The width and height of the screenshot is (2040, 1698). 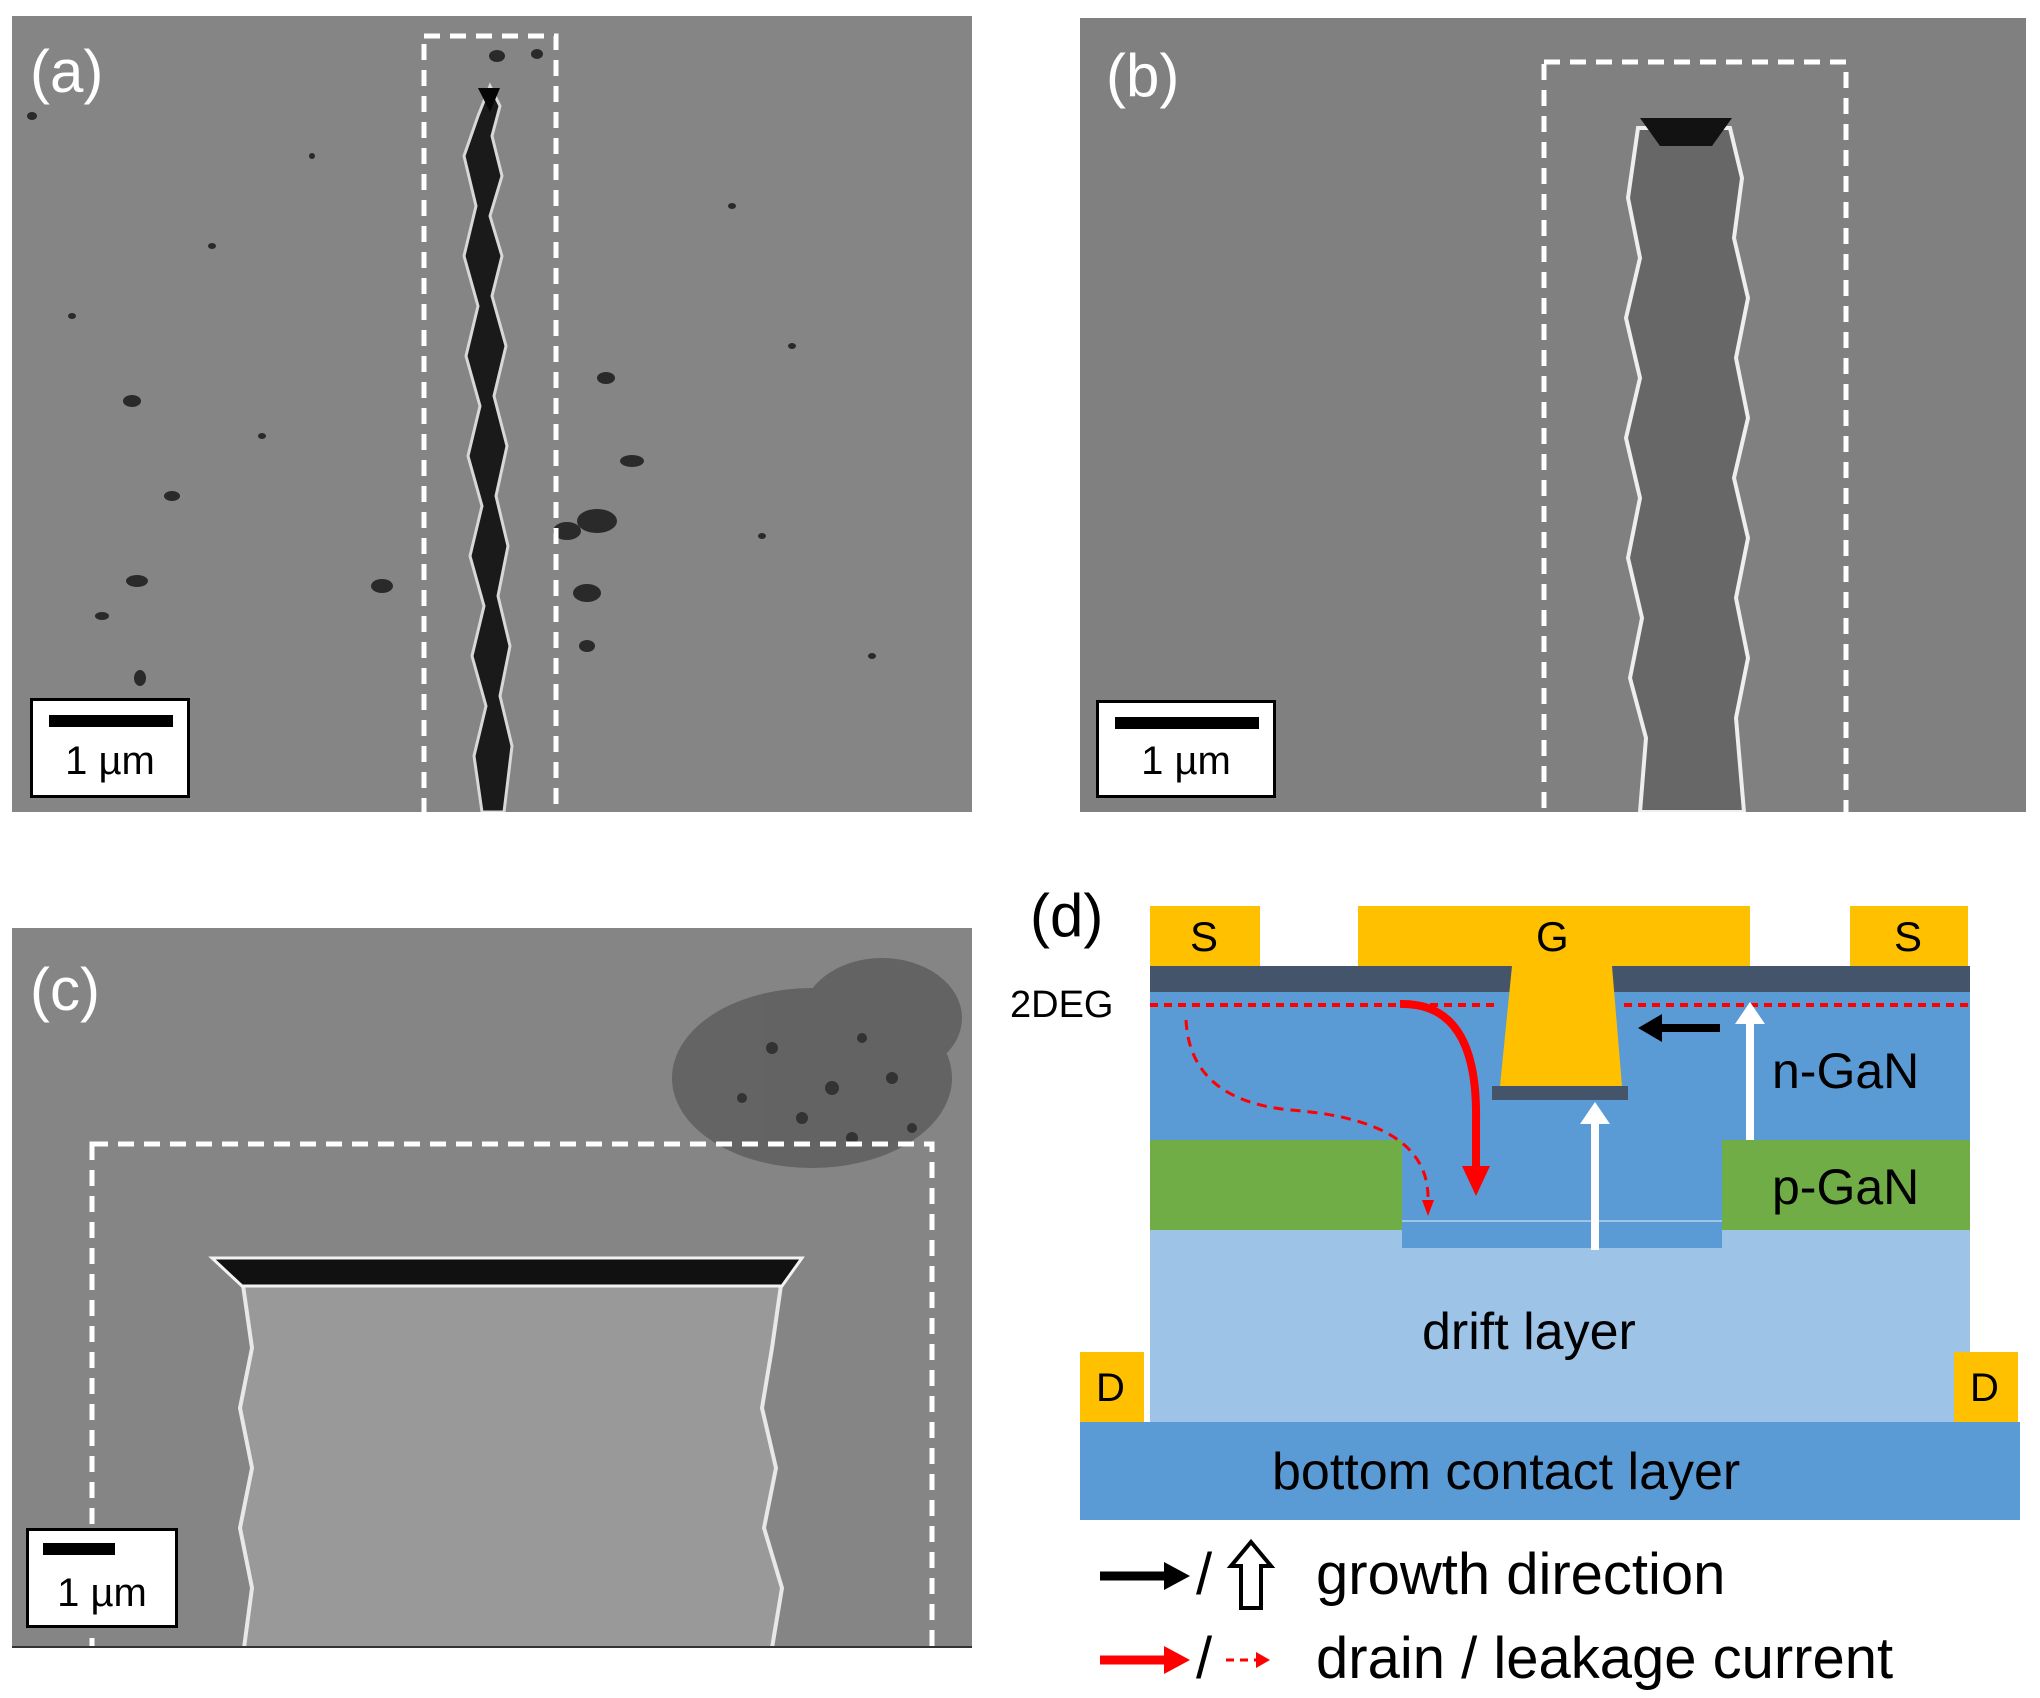 What do you see at coordinates (1561, 1026) in the screenshot?
I see `gate-stem` at bounding box center [1561, 1026].